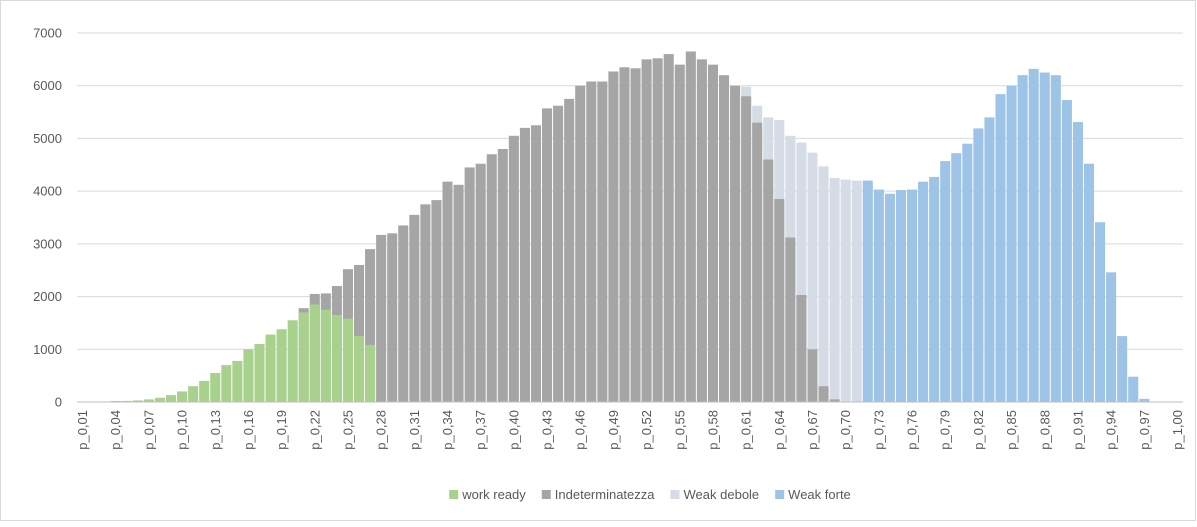 Image resolution: width=1197 pixels, height=527 pixels. What do you see at coordinates (47, 138) in the screenshot?
I see `y-tick-label: 5000` at bounding box center [47, 138].